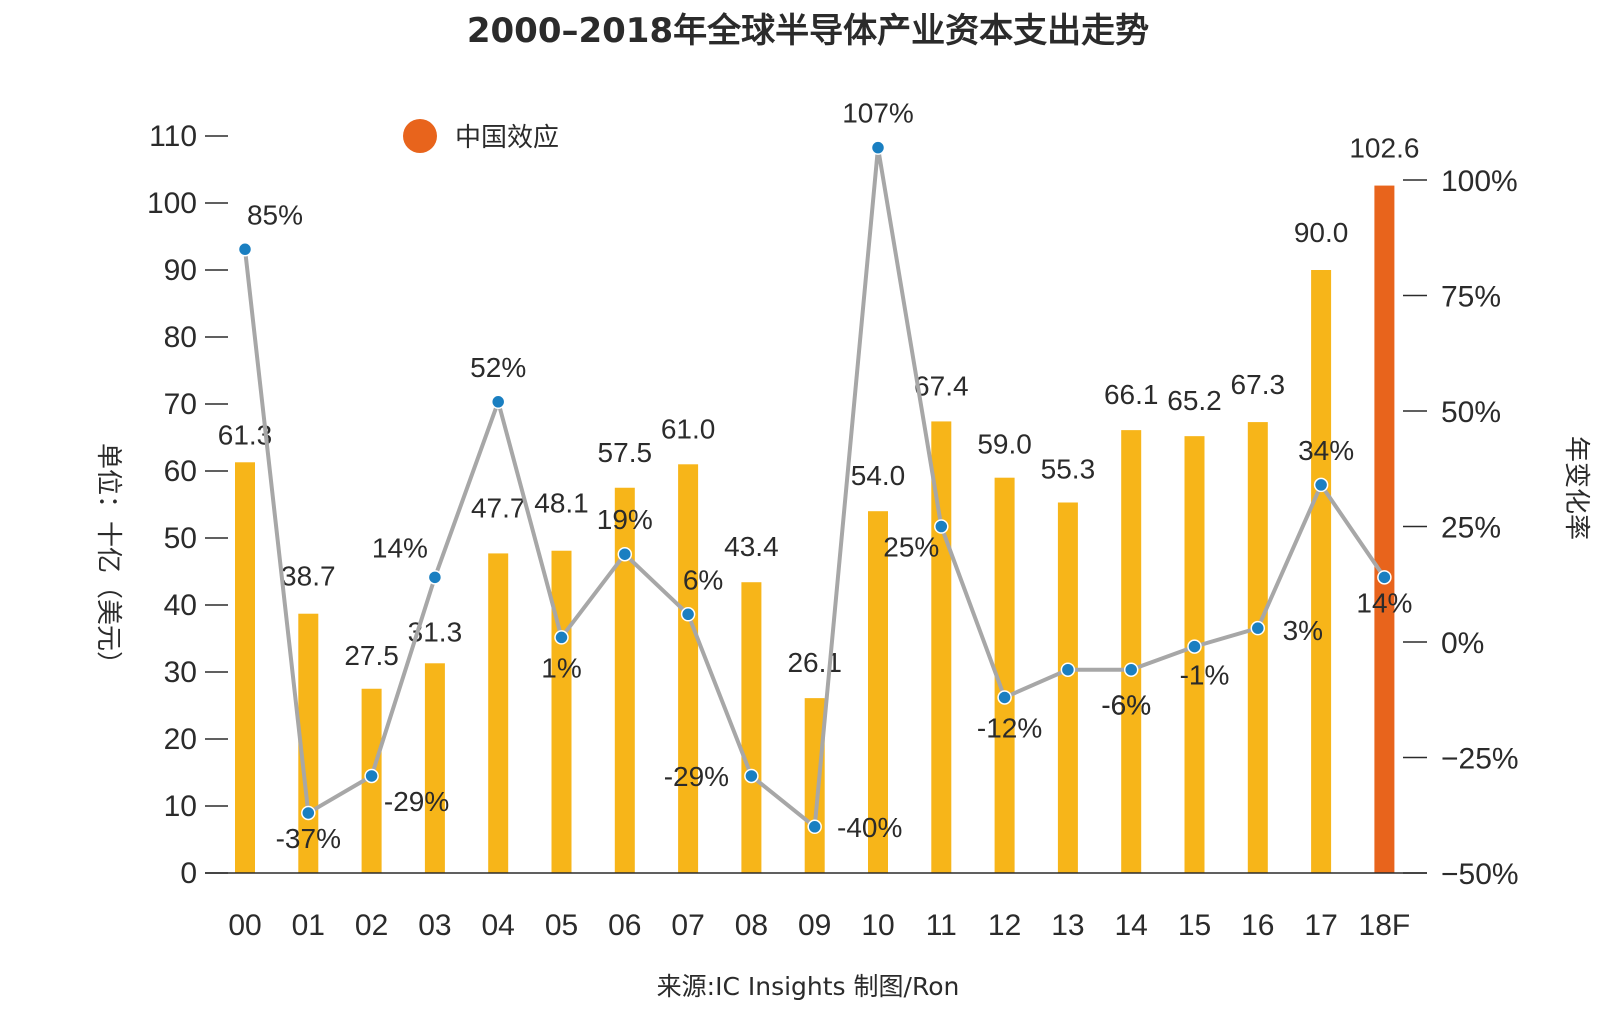 The height and width of the screenshot is (1011, 1617). What do you see at coordinates (1004, 444) in the screenshot?
I see `bar-value-label-12: 59.0` at bounding box center [1004, 444].